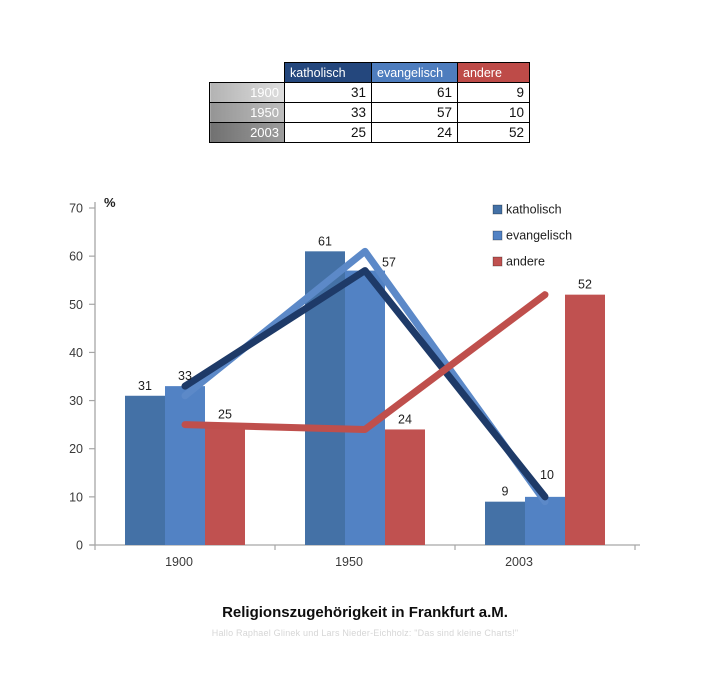  Describe the element at coordinates (505, 523) in the screenshot. I see `bar-katholisch-2003` at that location.